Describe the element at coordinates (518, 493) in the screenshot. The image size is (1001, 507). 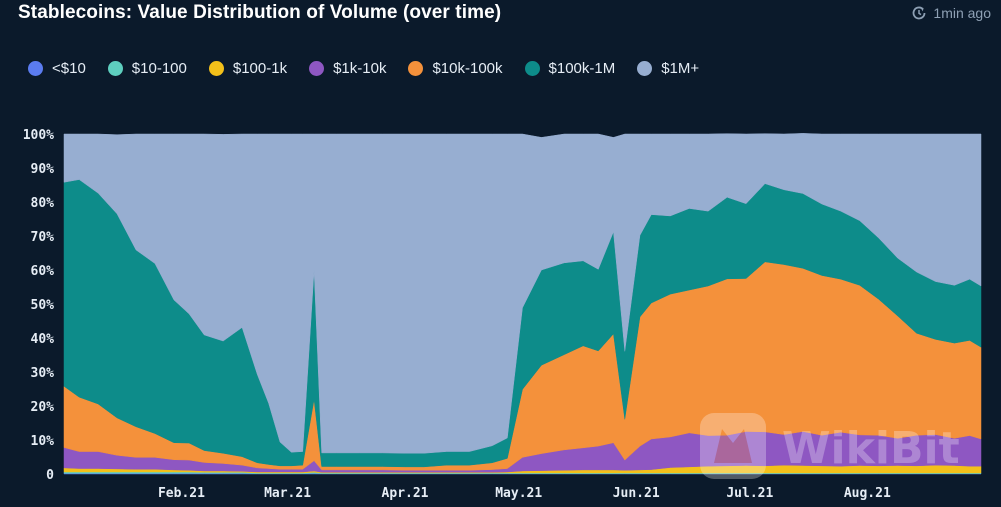
I see `x-tick-label: May.21` at that location.